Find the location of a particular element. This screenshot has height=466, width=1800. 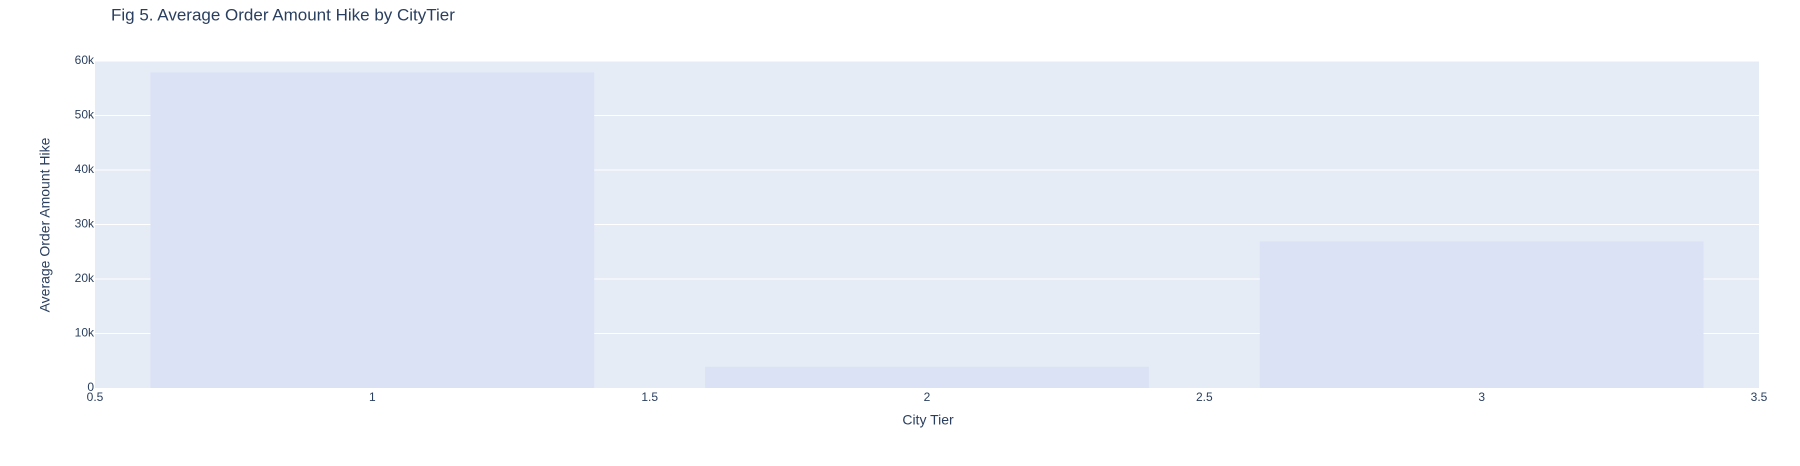

x-axis-title: City Tier is located at coordinates (928, 420).